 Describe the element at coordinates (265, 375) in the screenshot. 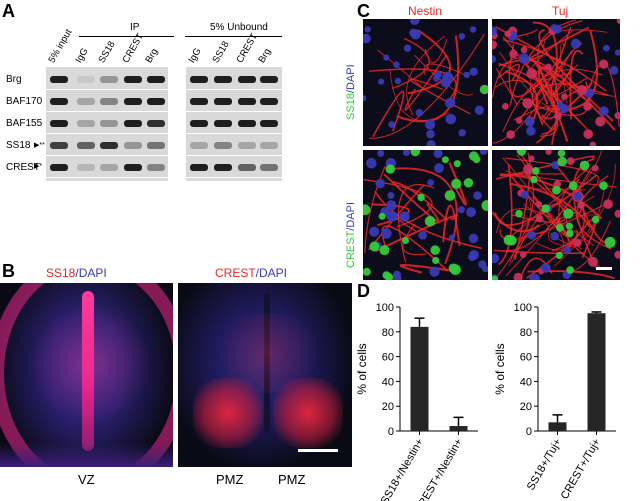

I see `section-crest-image` at that location.